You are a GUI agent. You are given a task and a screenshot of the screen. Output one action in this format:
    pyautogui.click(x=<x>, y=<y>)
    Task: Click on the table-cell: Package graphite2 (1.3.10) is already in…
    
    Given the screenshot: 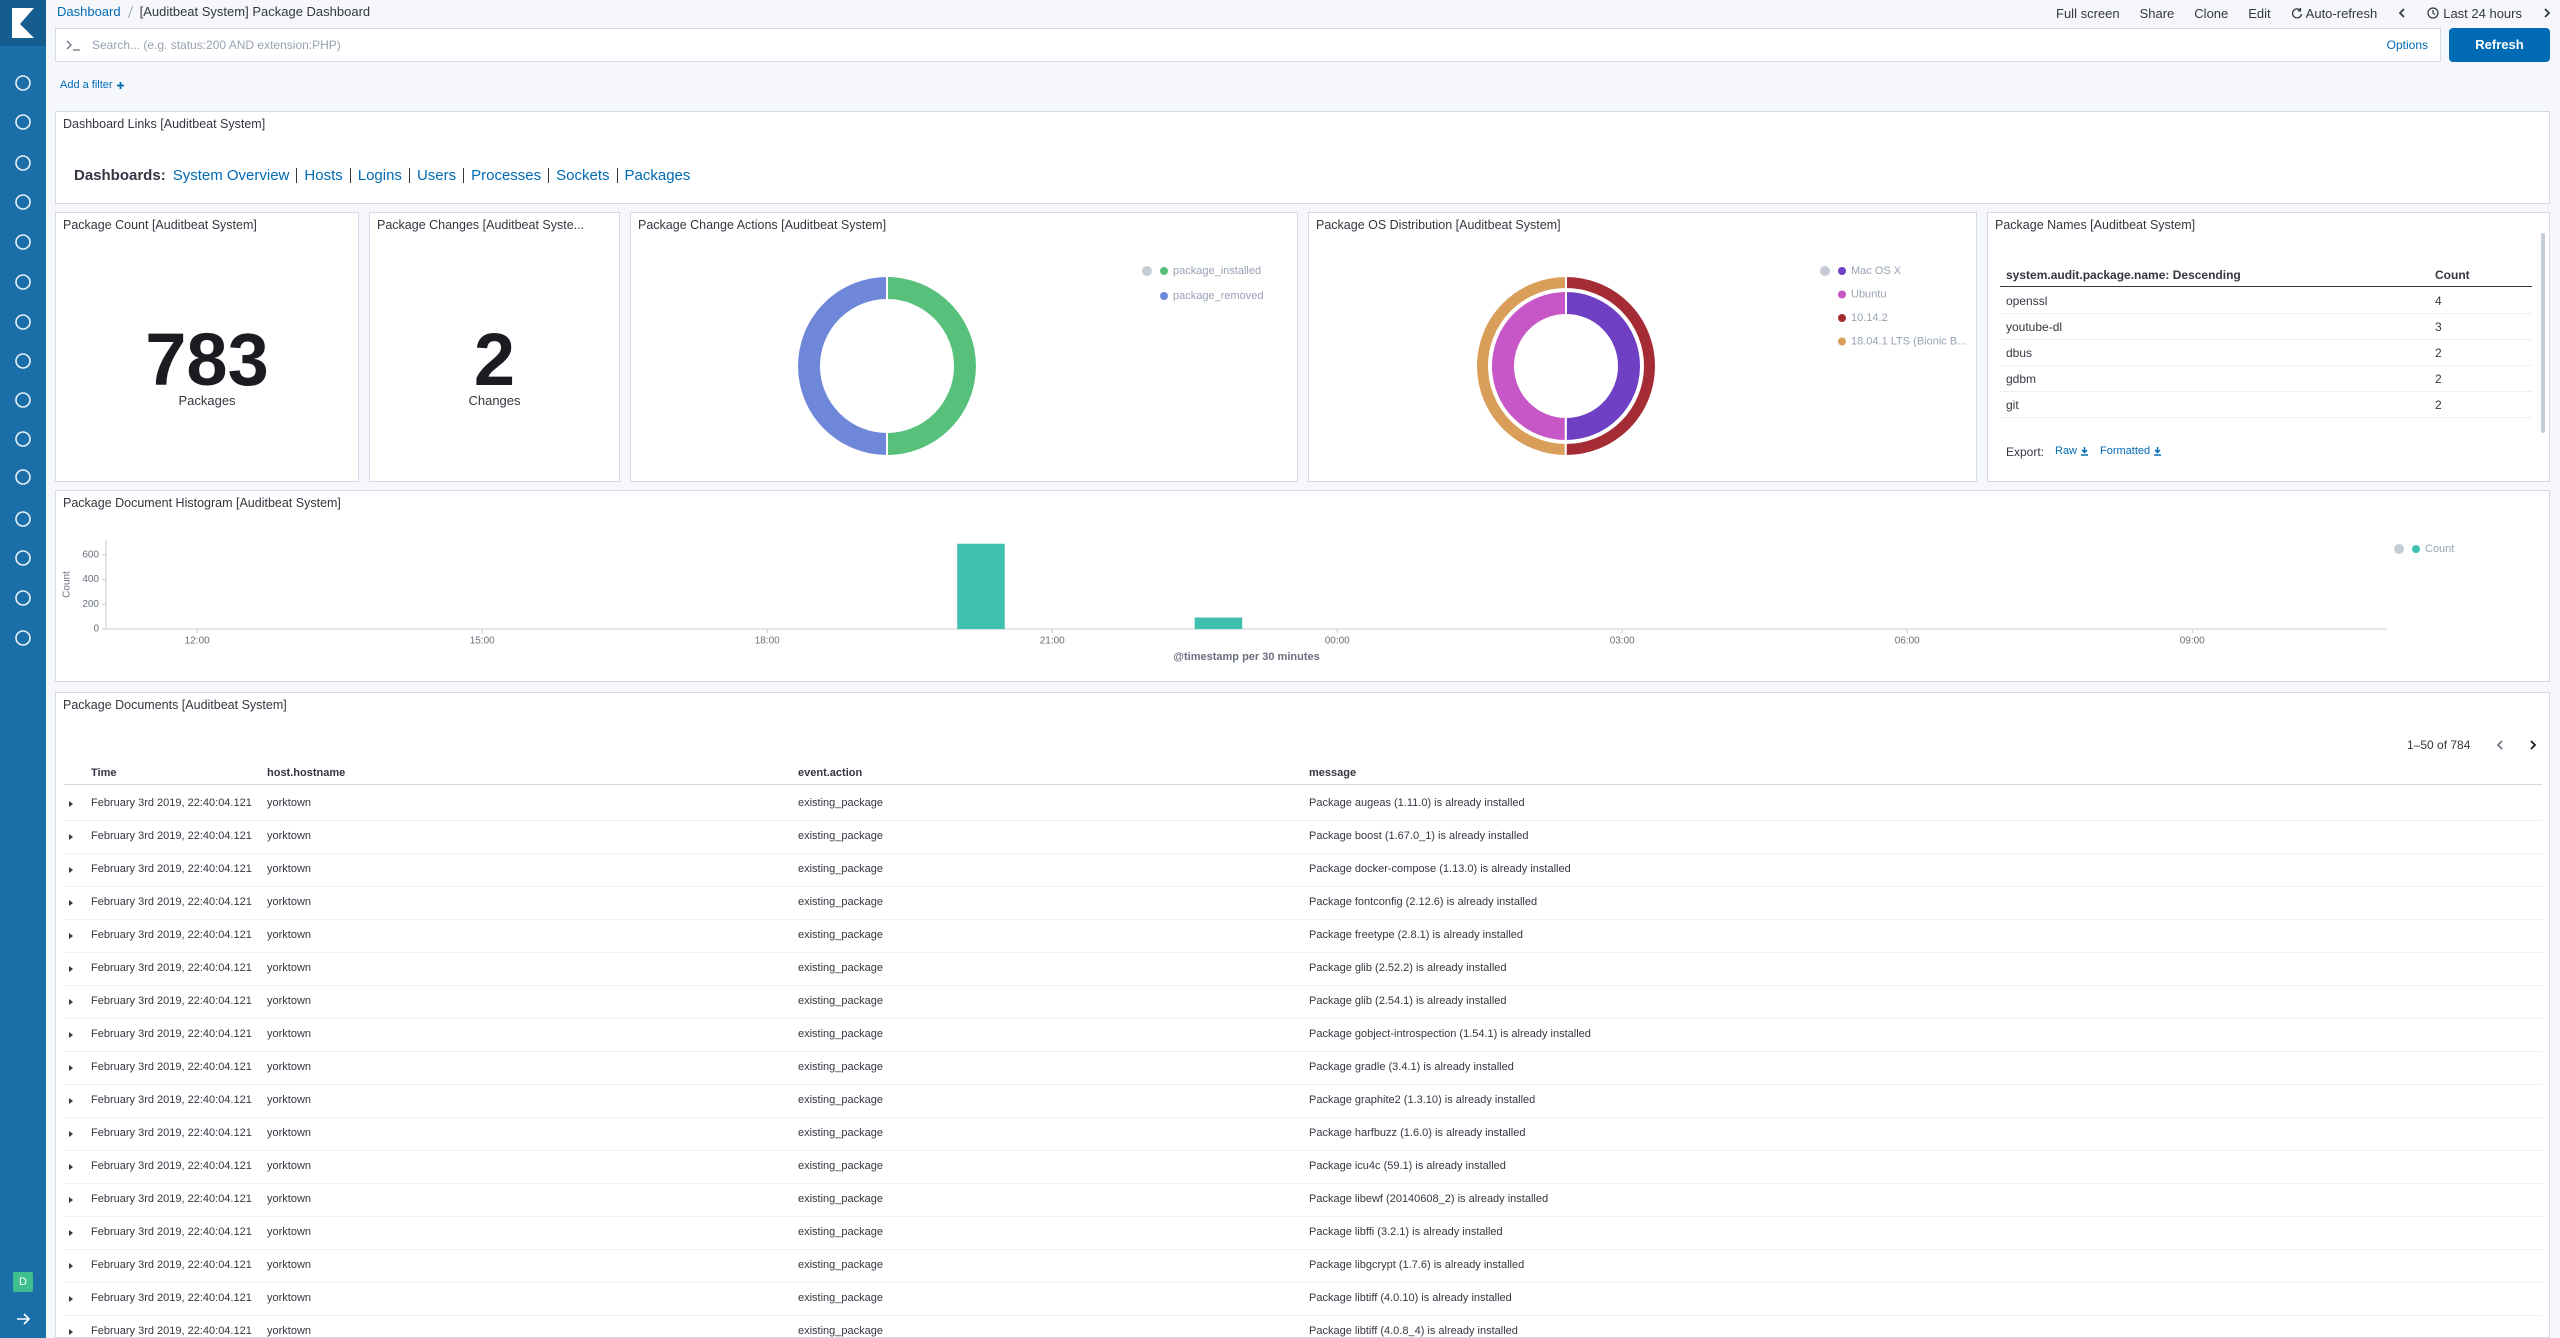 What is the action you would take?
    pyautogui.click(x=1422, y=1100)
    